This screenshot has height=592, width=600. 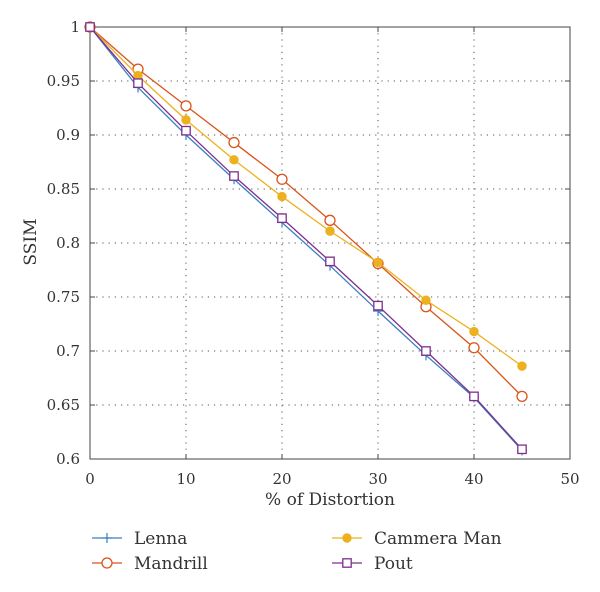 I want to click on y-axis-title: SSIM, so click(x=31, y=241).